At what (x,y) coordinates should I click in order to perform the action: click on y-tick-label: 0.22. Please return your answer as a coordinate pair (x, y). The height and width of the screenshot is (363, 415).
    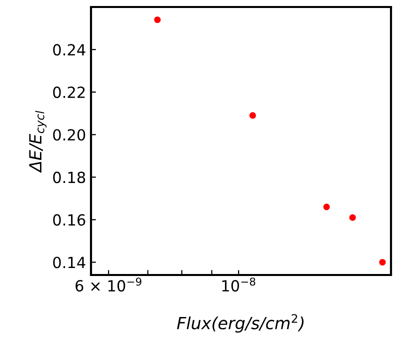
    Looking at the image, I should click on (69, 92).